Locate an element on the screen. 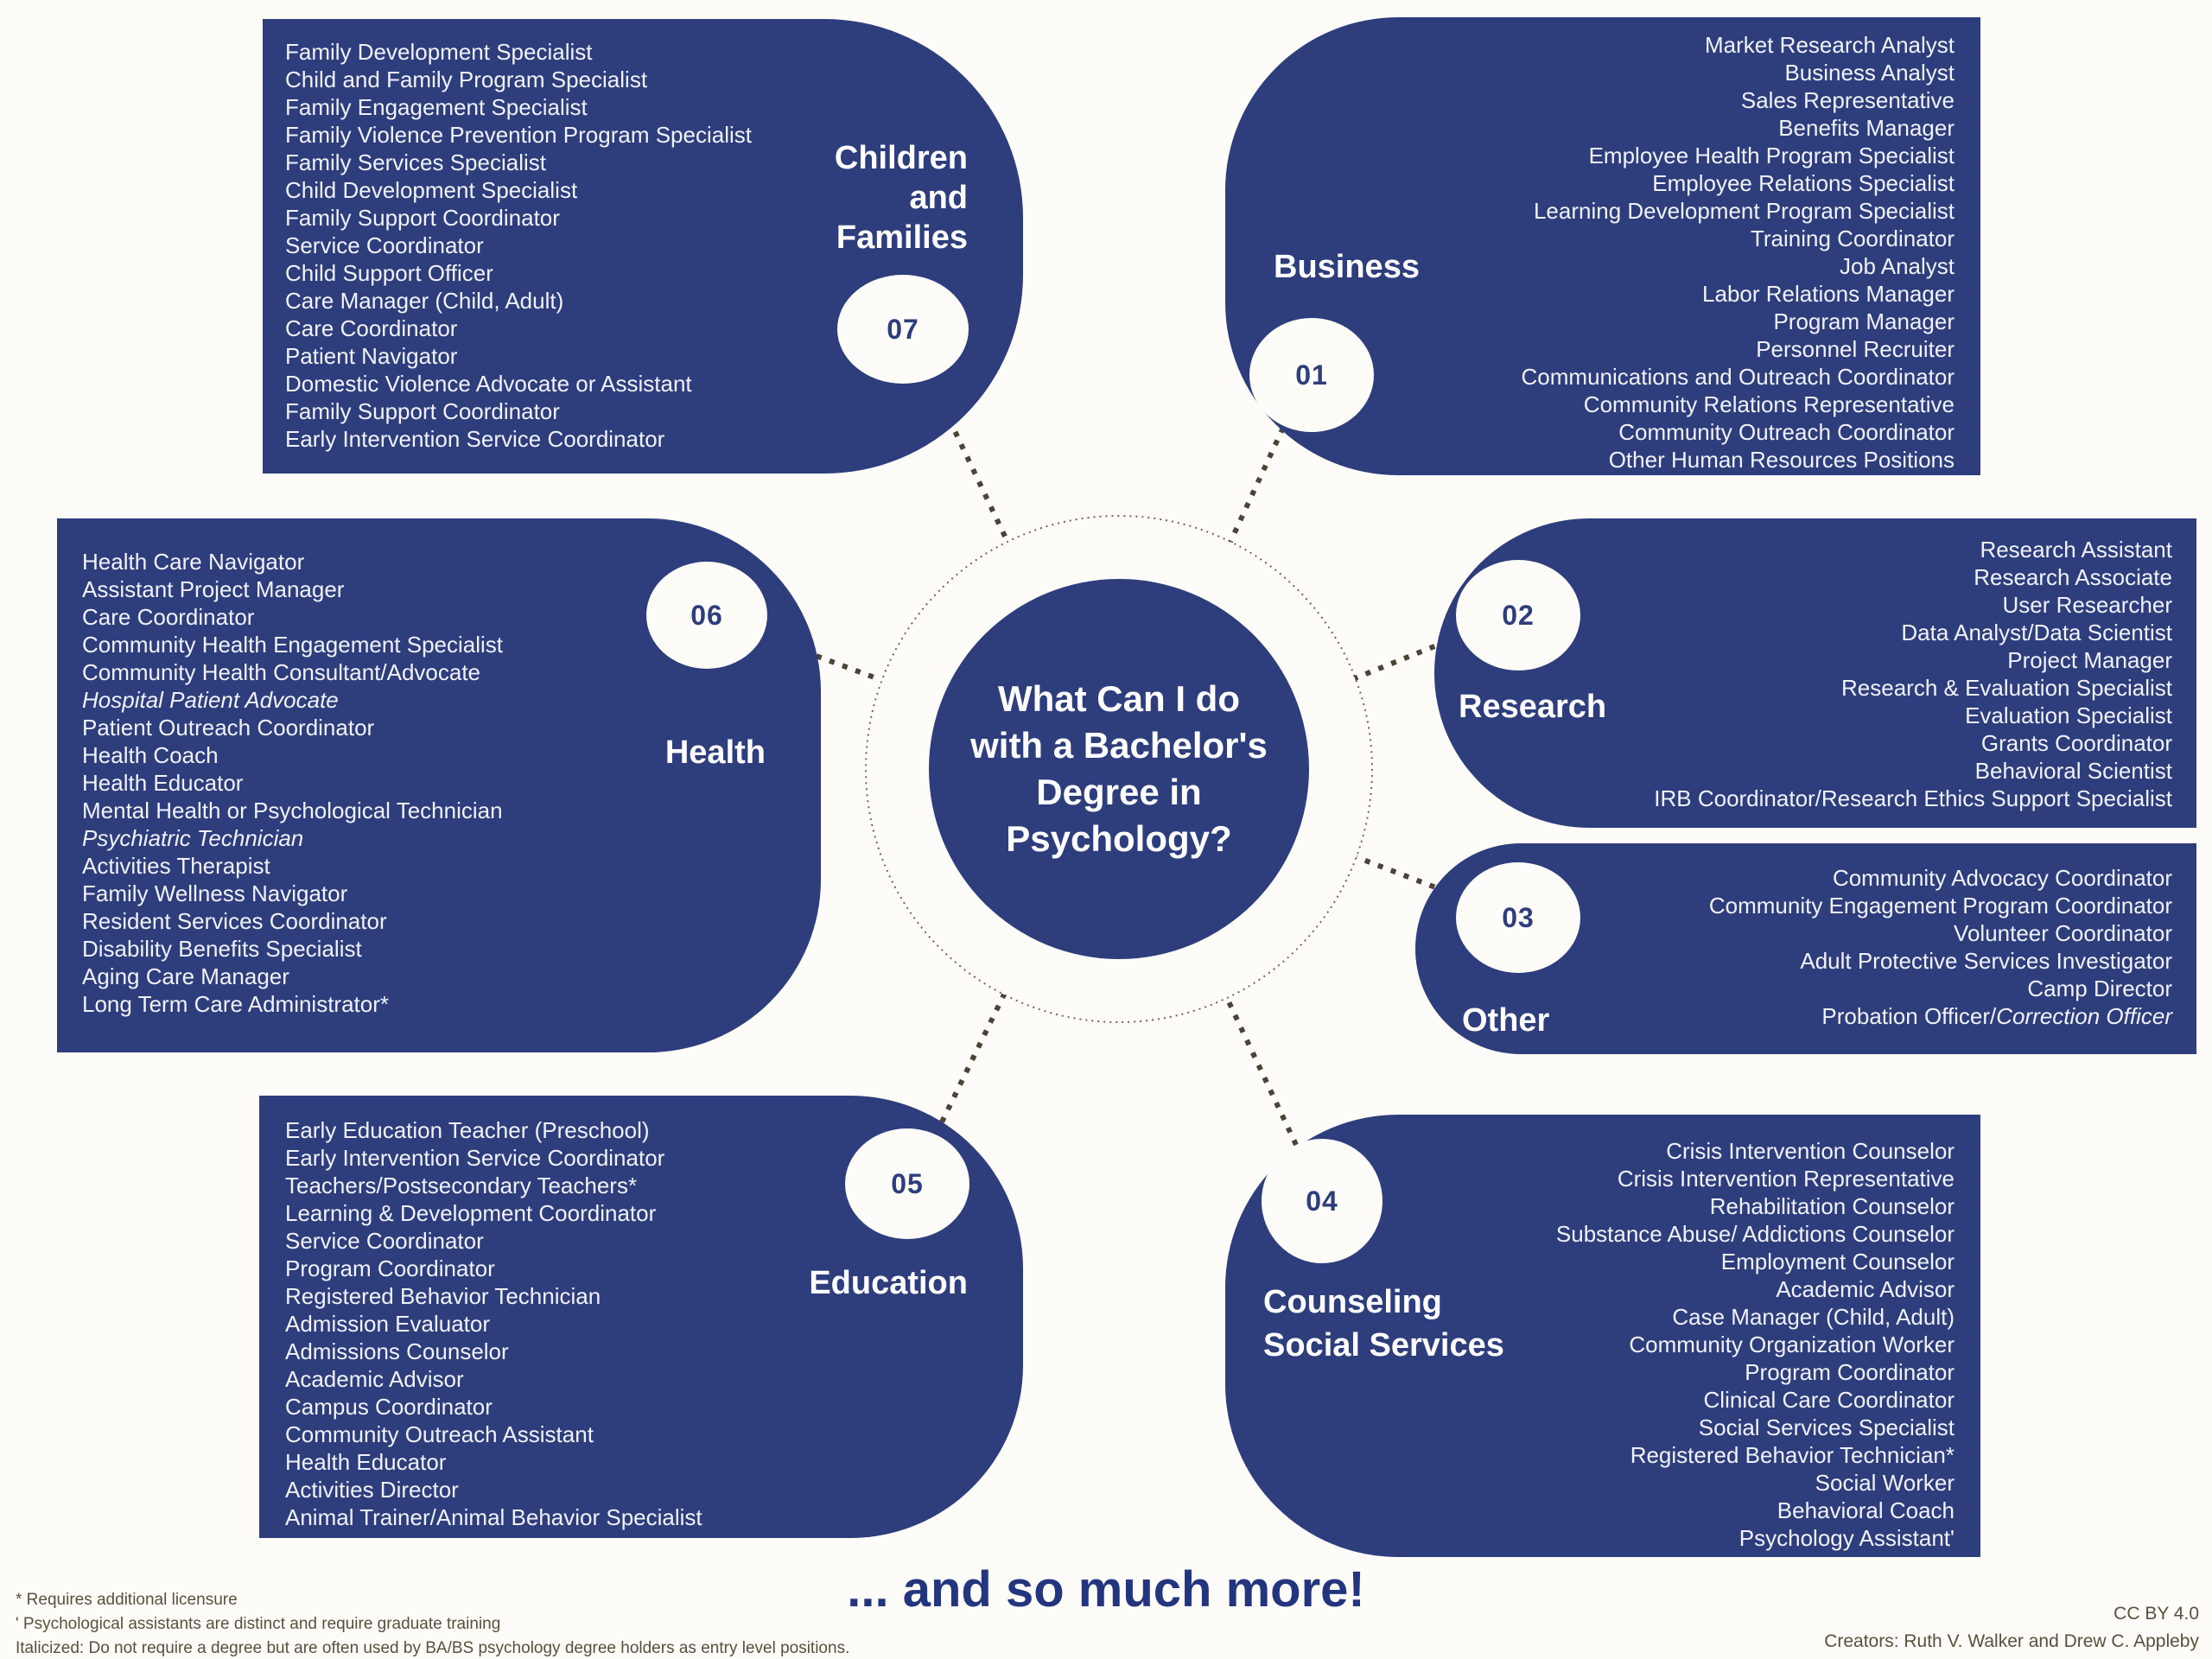  connector-business is located at coordinates (1257, 484).